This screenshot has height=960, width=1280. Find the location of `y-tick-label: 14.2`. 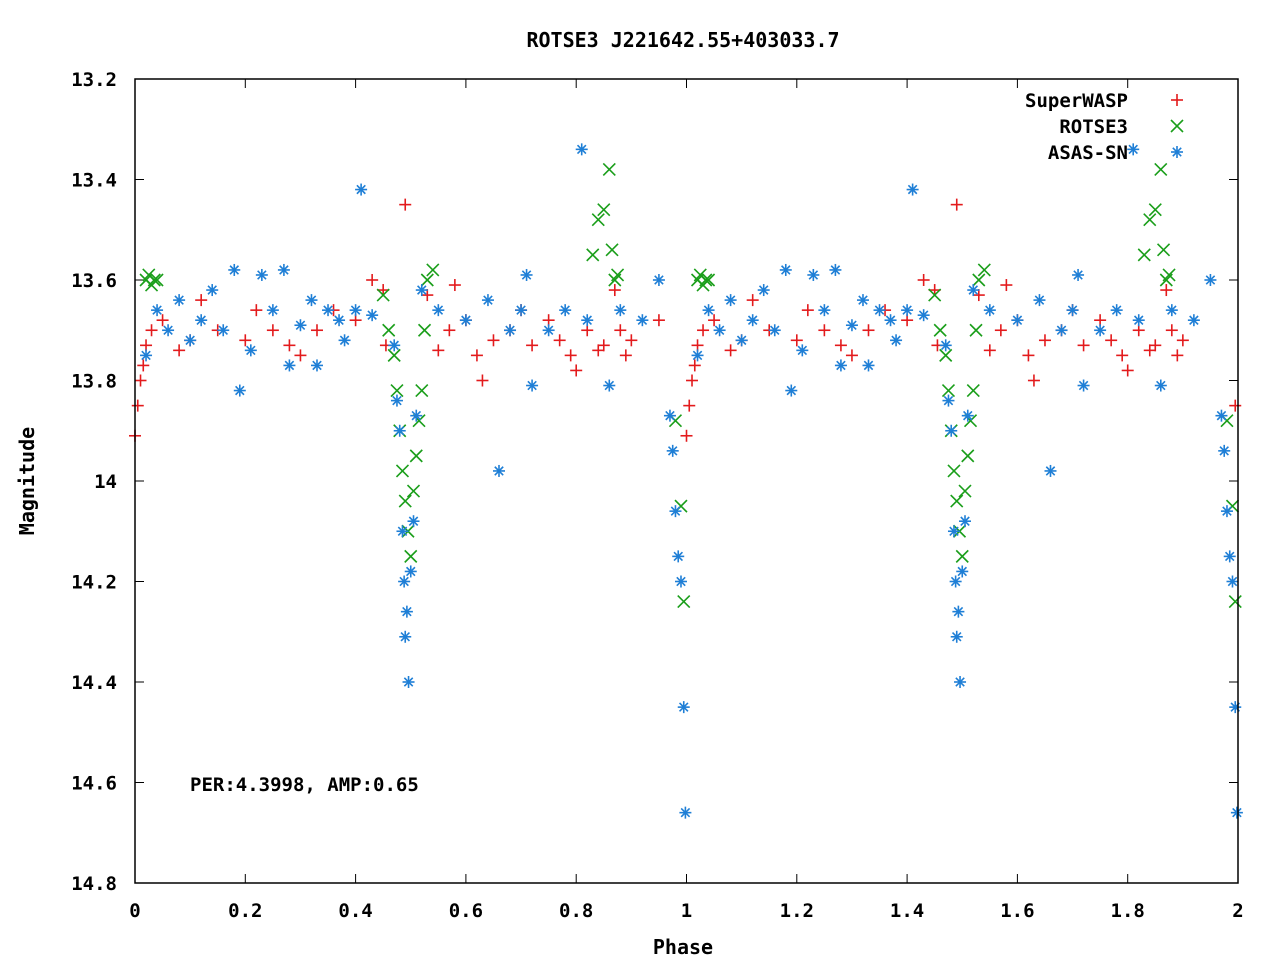

y-tick-label: 14.2 is located at coordinates (94, 583).